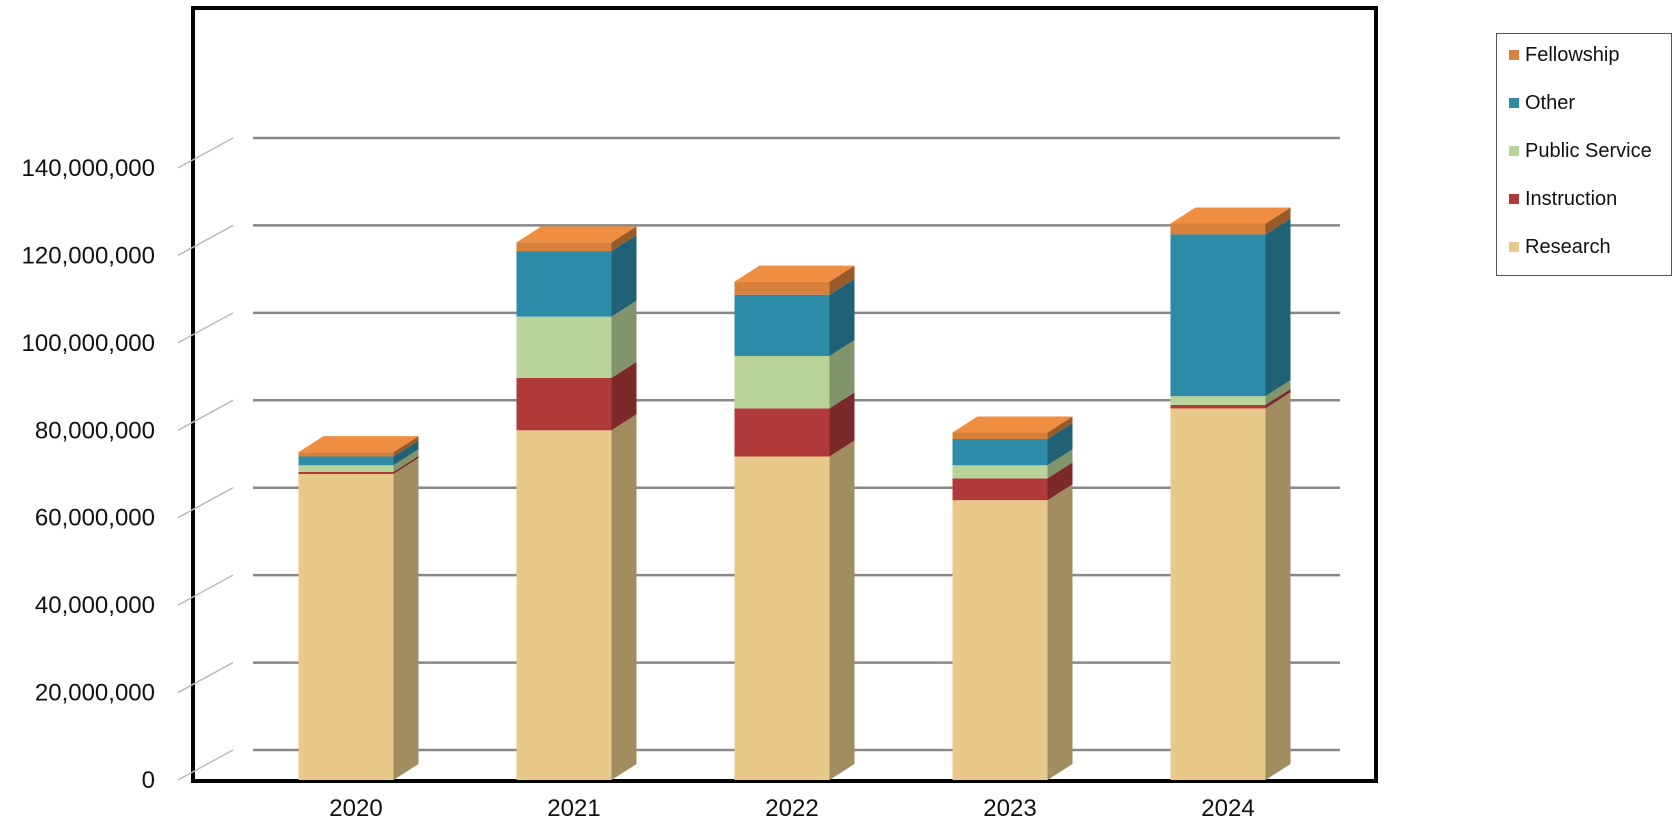 The height and width of the screenshot is (825, 1675). Describe the element at coordinates (1568, 246) in the screenshot. I see `legend-label-research: Research` at that location.